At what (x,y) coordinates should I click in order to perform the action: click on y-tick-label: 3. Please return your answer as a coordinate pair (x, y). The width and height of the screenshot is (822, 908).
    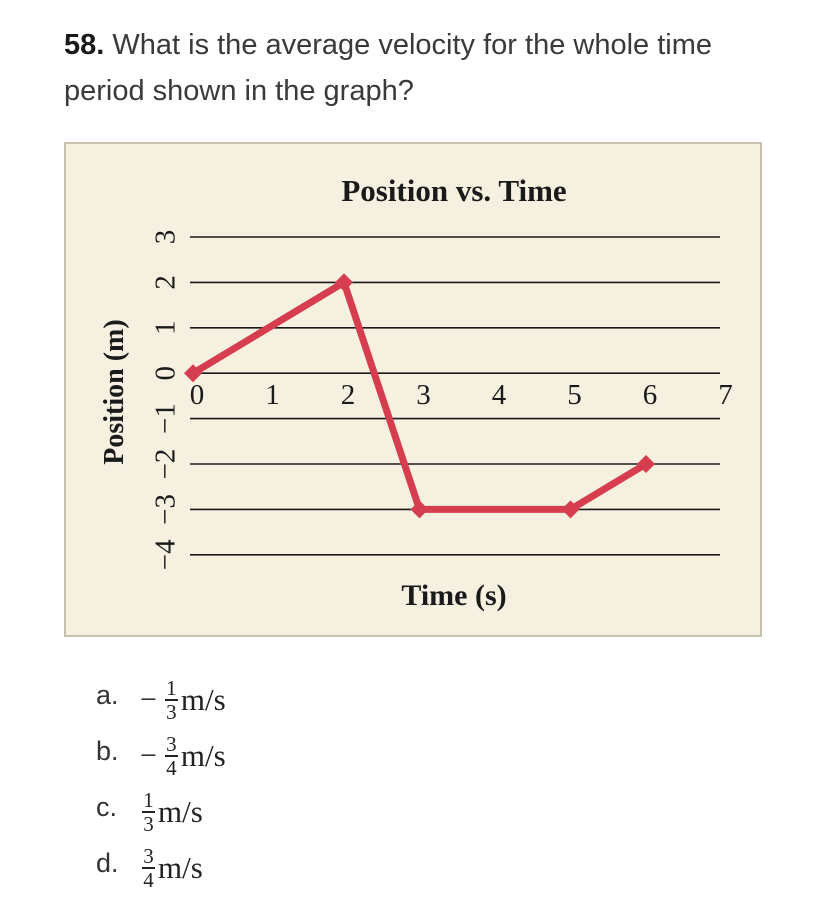
    Looking at the image, I should click on (166, 237).